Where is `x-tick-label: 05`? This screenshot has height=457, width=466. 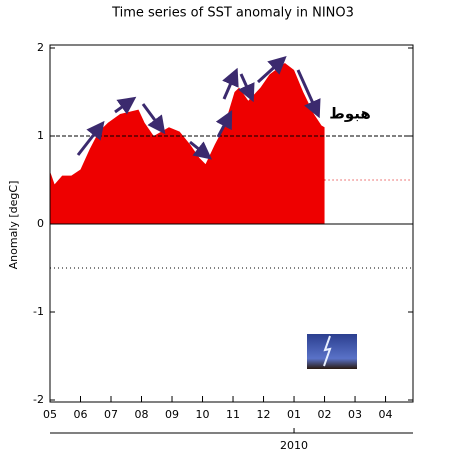
x-tick-label: 05 is located at coordinates (50, 414).